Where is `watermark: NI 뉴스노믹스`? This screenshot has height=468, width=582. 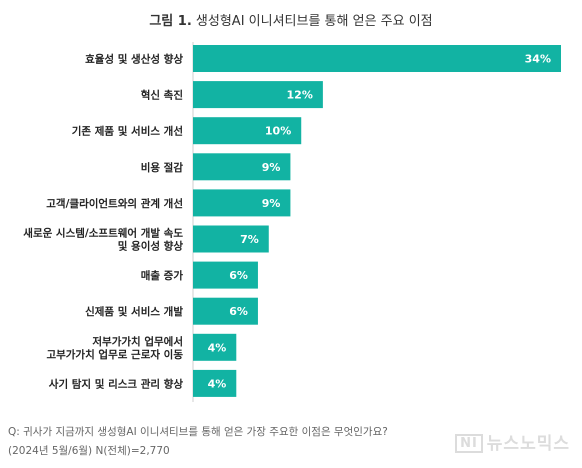 watermark: NI 뉴스노믹스 is located at coordinates (512, 441).